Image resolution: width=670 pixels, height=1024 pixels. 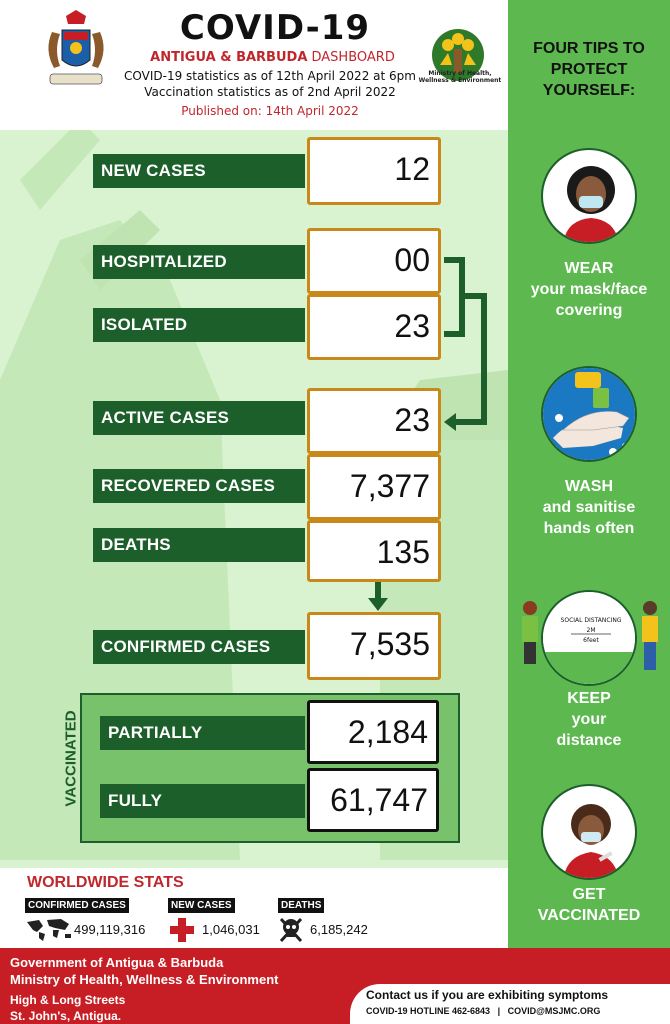 What do you see at coordinates (374, 421) in the screenshot?
I see `active-cases-value: 23` at bounding box center [374, 421].